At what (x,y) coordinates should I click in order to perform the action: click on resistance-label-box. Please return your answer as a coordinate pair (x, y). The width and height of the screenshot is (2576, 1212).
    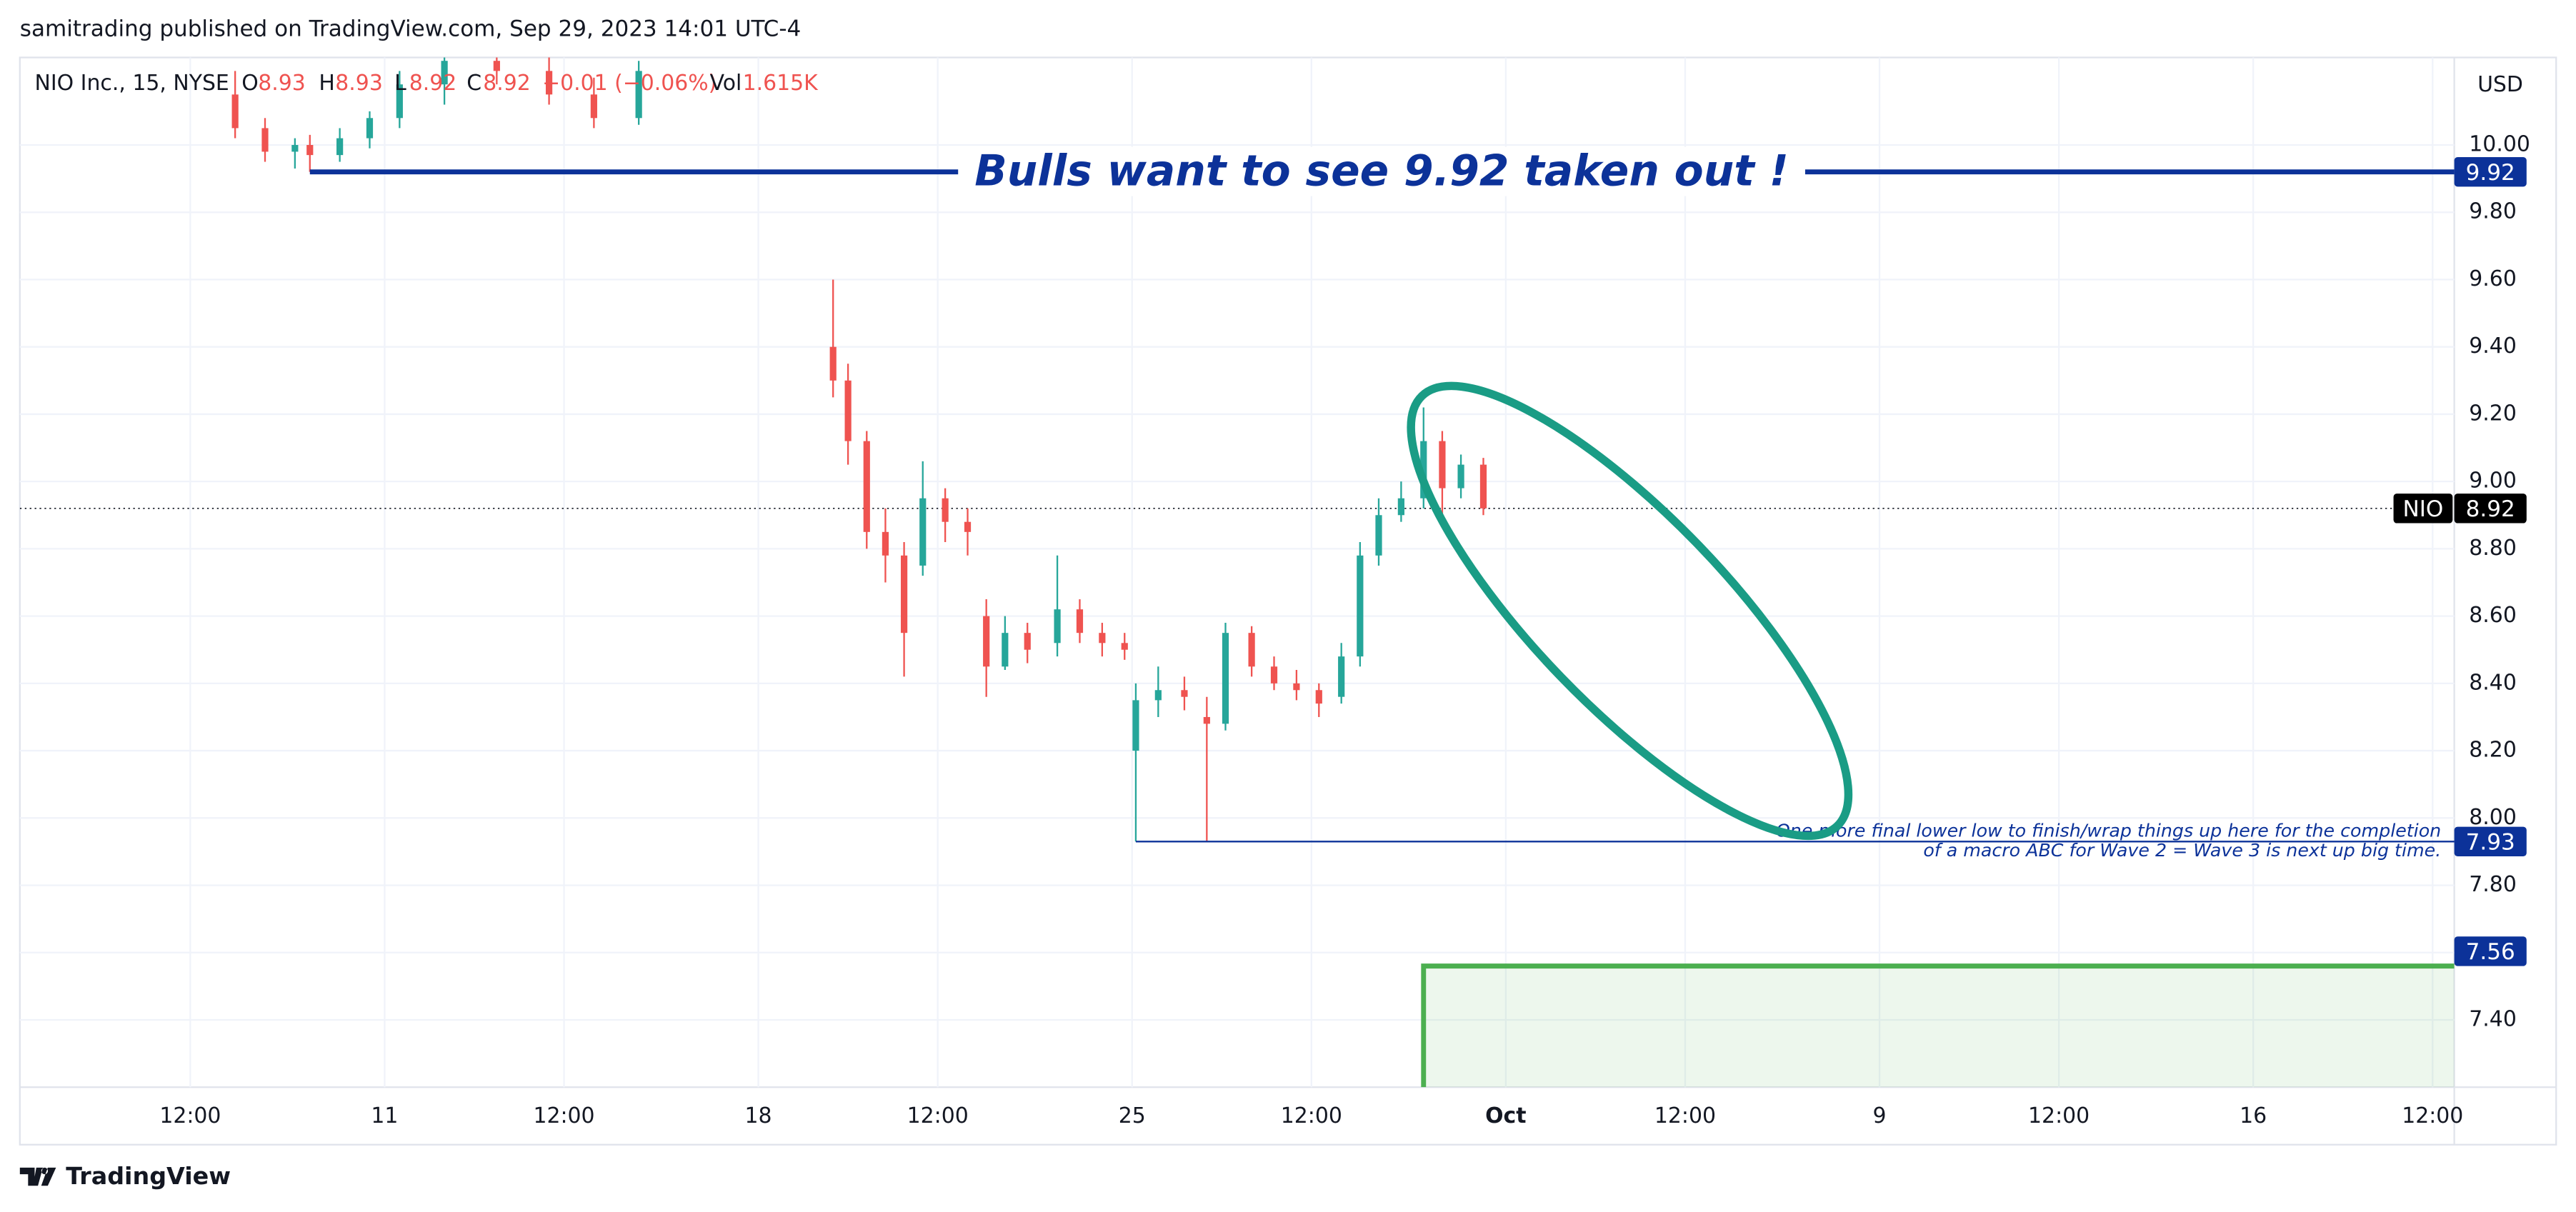
    Looking at the image, I should click on (2490, 171).